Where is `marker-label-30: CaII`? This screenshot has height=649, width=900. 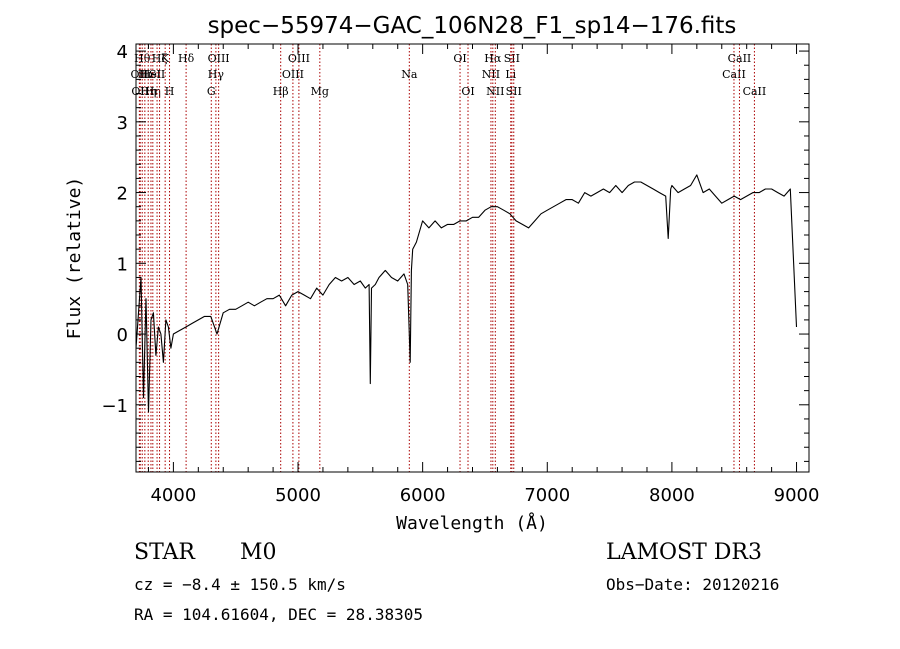 marker-label-30: CaII is located at coordinates (755, 91).